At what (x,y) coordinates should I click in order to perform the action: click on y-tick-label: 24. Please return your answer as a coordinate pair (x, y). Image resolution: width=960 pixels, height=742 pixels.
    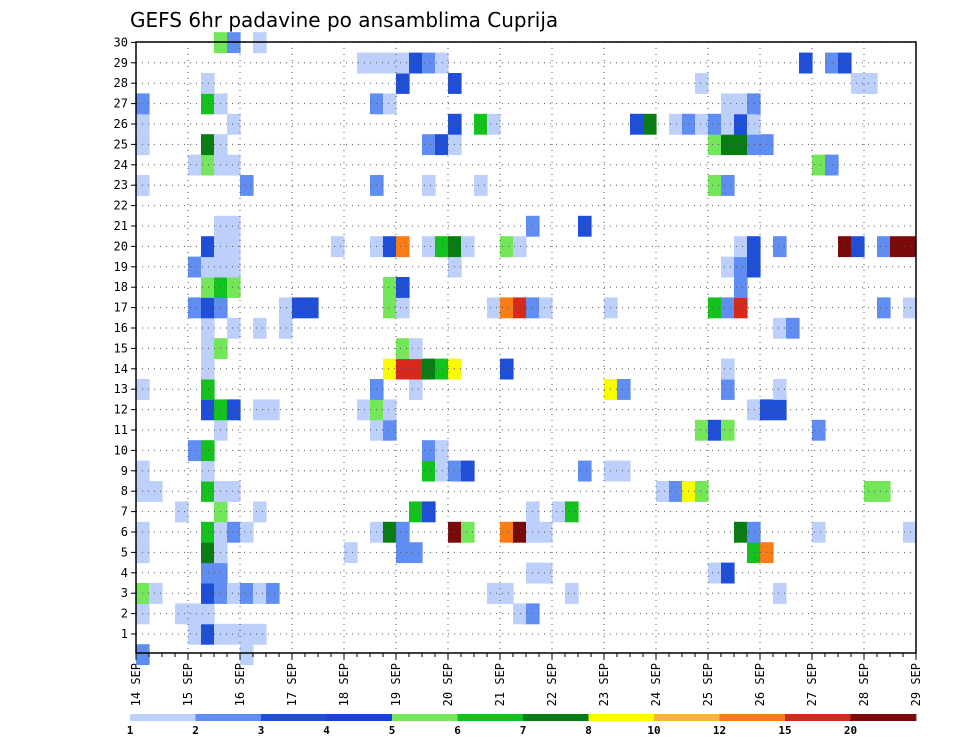
    Looking at the image, I should click on (121, 165).